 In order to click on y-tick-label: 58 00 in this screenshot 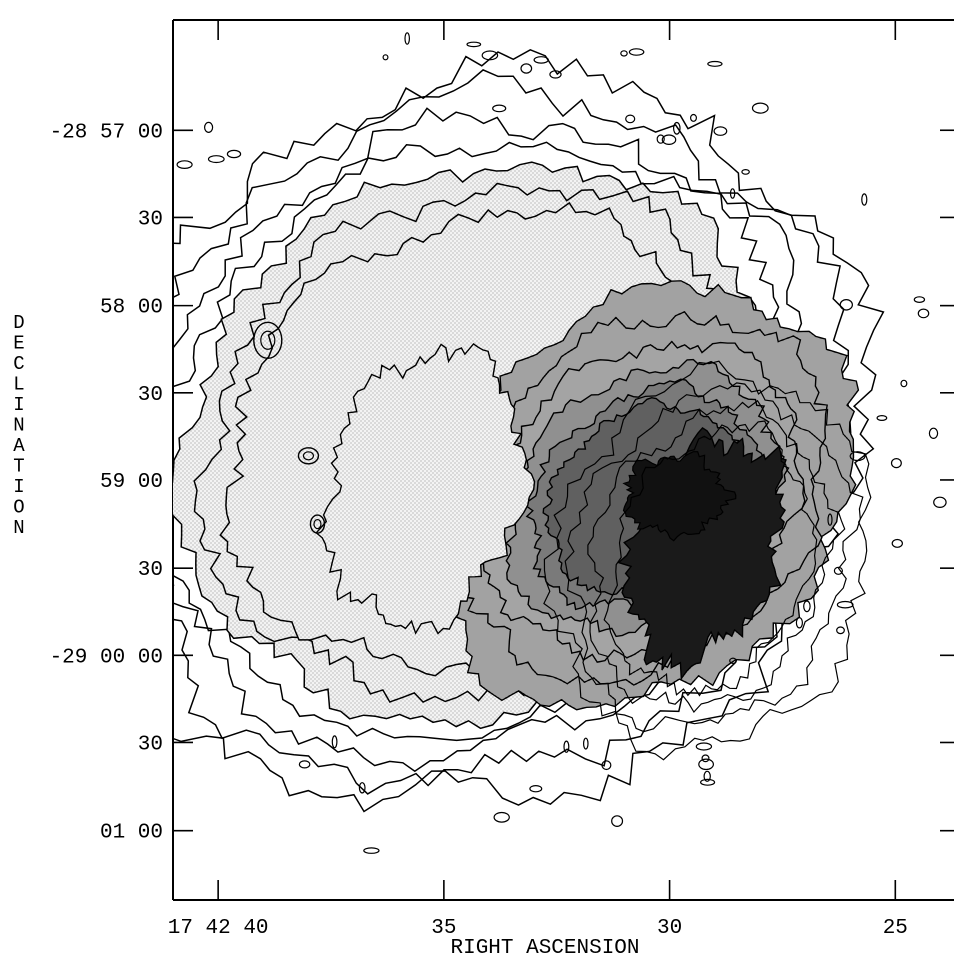, I will do `click(131, 308)`.